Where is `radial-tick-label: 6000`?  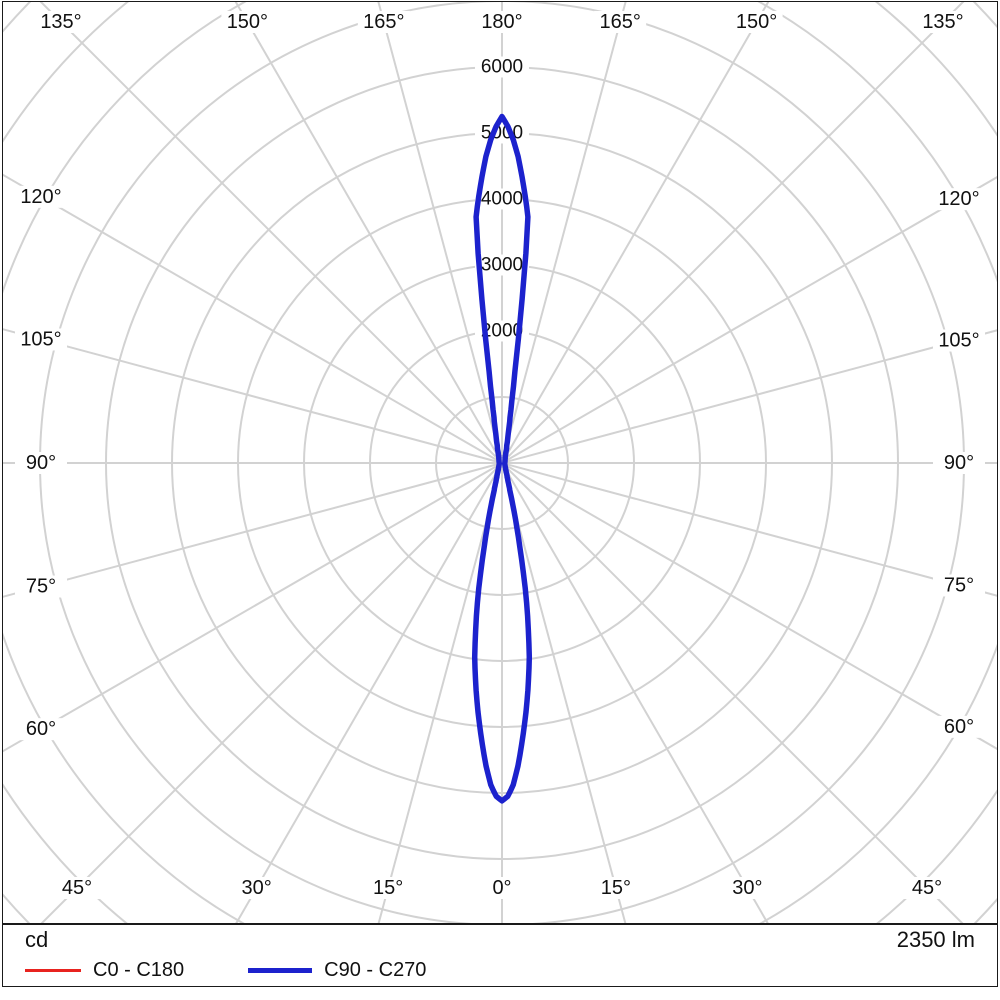 radial-tick-label: 6000 is located at coordinates (502, 67).